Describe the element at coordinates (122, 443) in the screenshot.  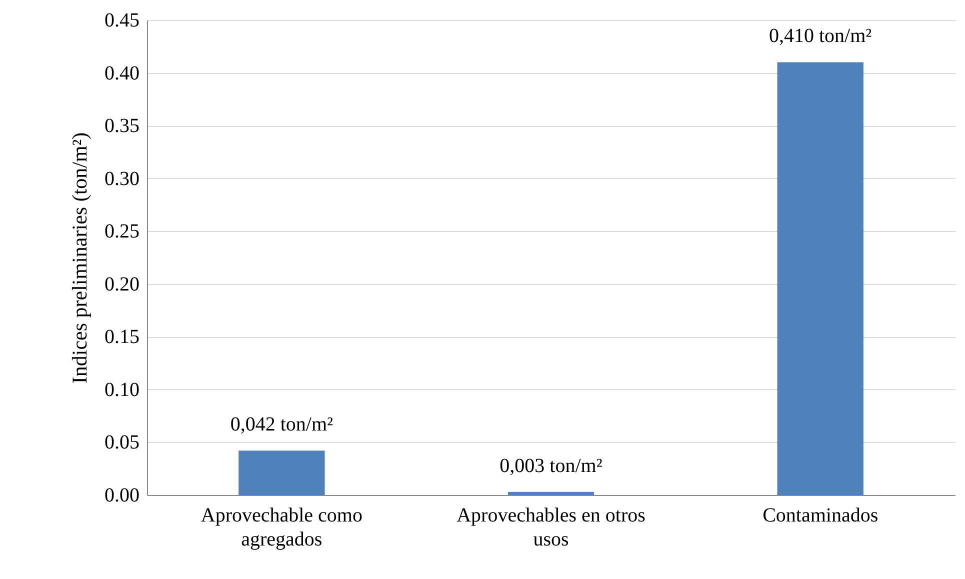
I see `y-tick-label: 0.05` at that location.